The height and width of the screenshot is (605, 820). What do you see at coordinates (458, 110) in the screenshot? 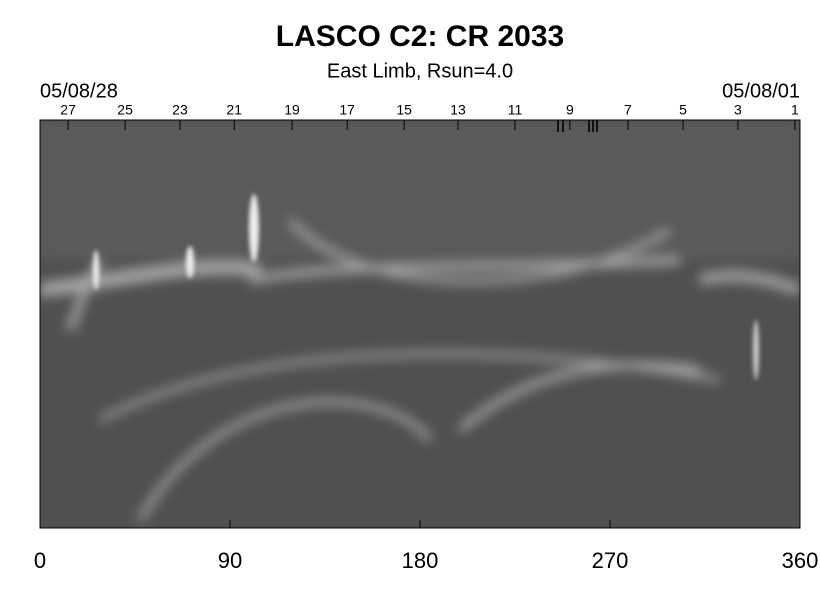
I see `top-tick-label: 13` at bounding box center [458, 110].